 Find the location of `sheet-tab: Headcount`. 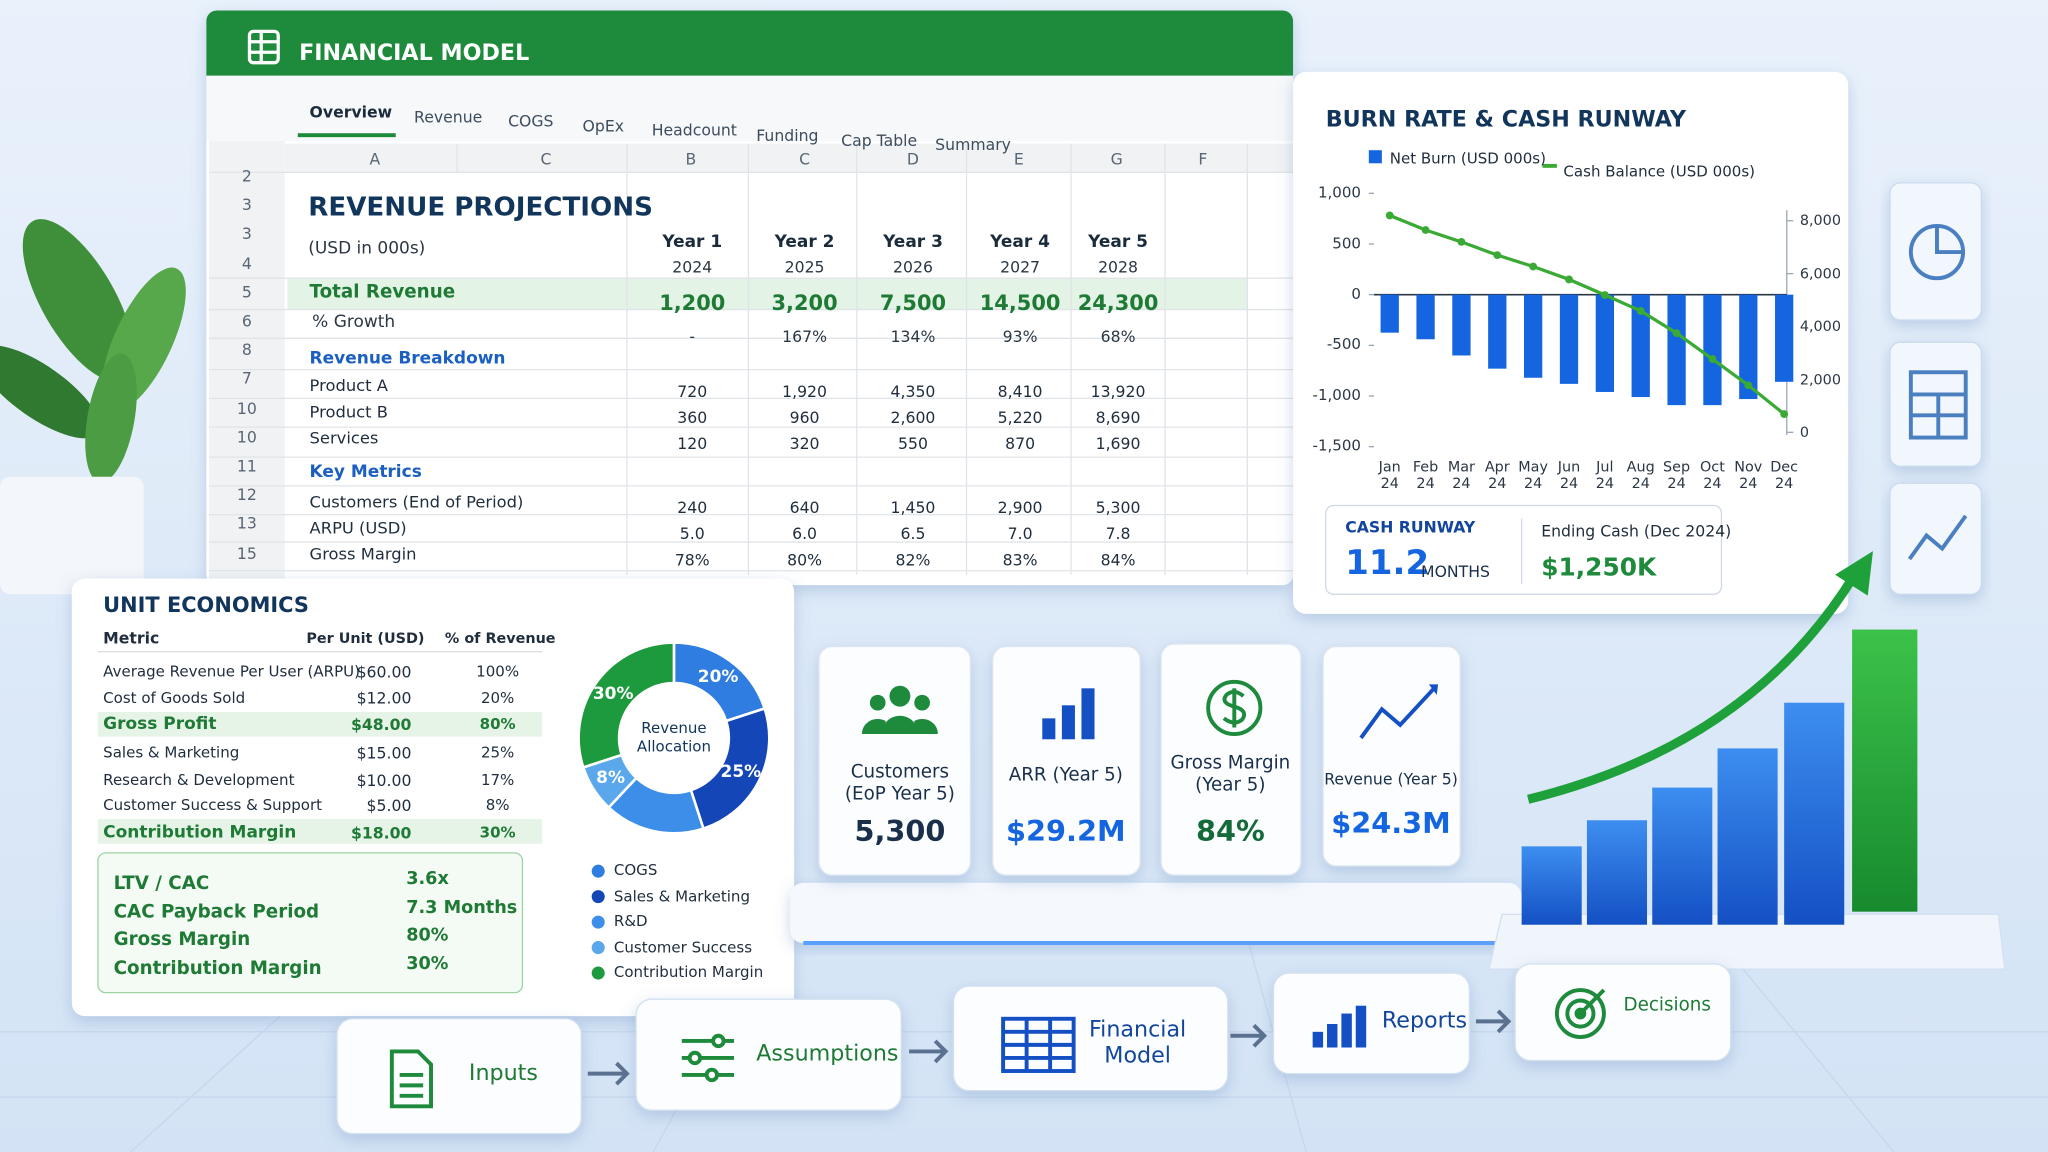

sheet-tab: Headcount is located at coordinates (694, 131).